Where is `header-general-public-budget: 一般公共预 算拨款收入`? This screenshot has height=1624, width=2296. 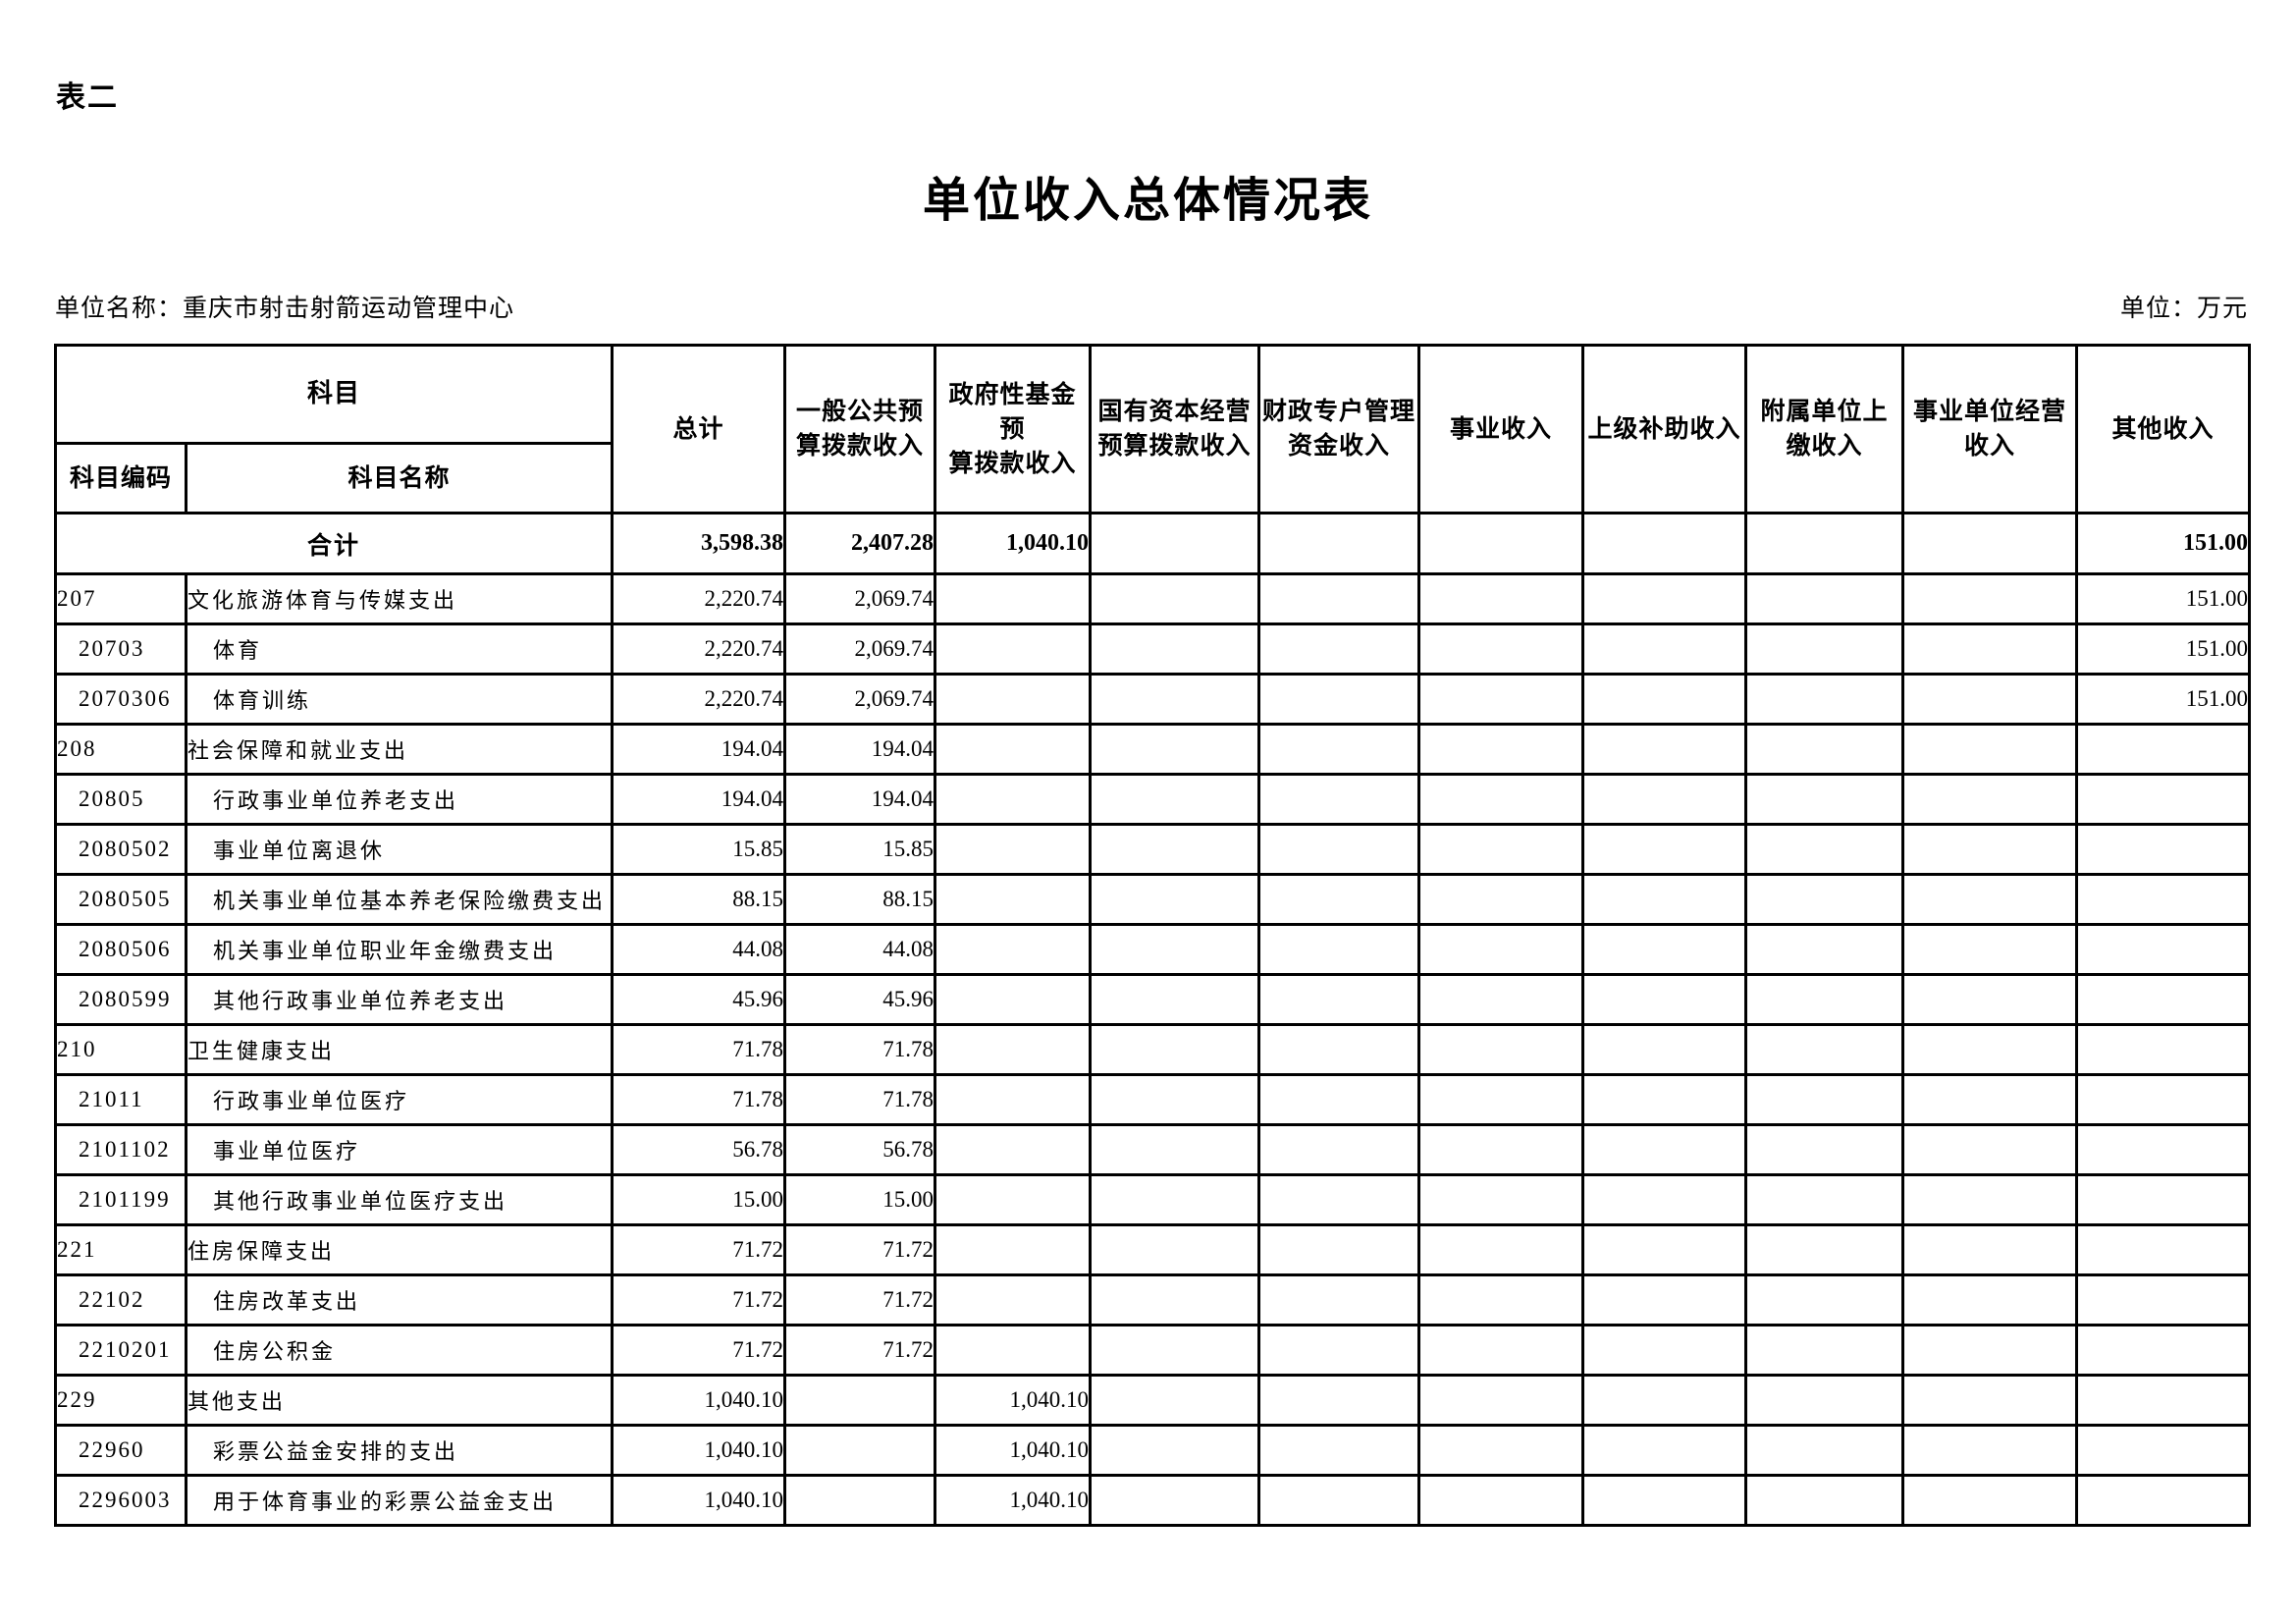 header-general-public-budget: 一般公共预 算拨款收入 is located at coordinates (860, 429).